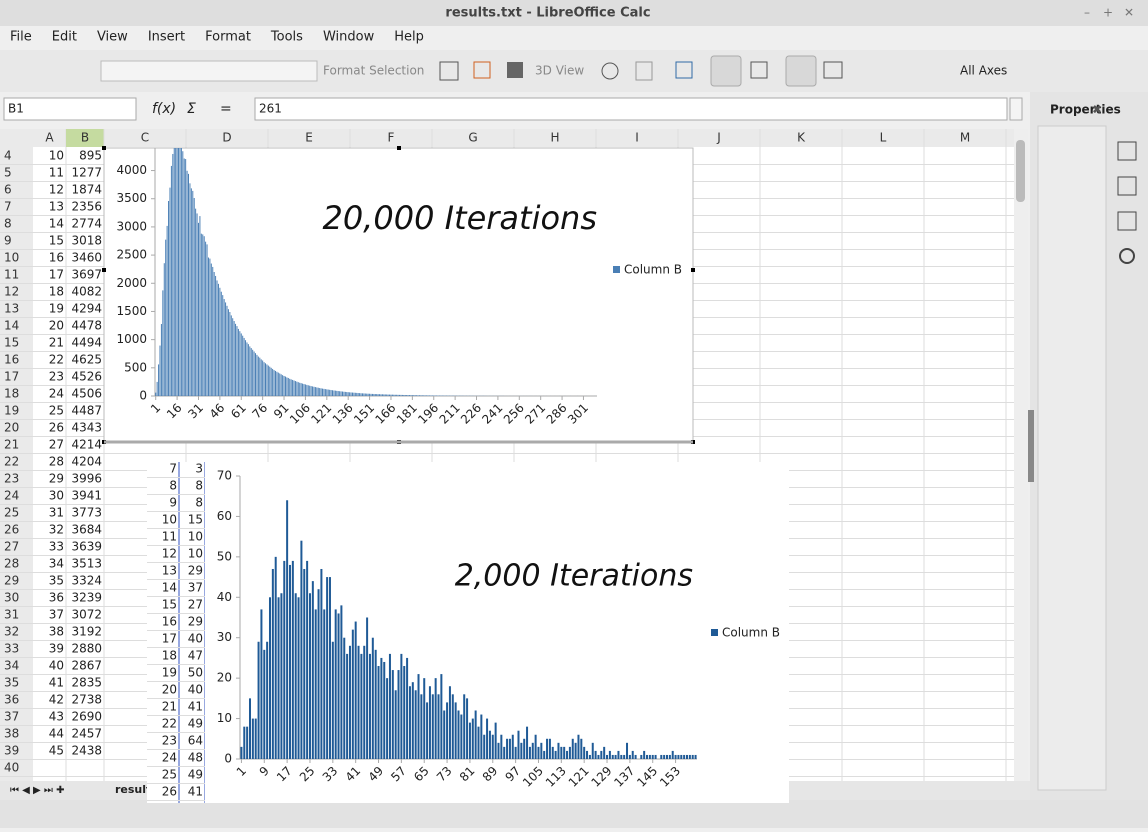 The image size is (1148, 832). I want to click on minimize: –, so click(1087, 13).